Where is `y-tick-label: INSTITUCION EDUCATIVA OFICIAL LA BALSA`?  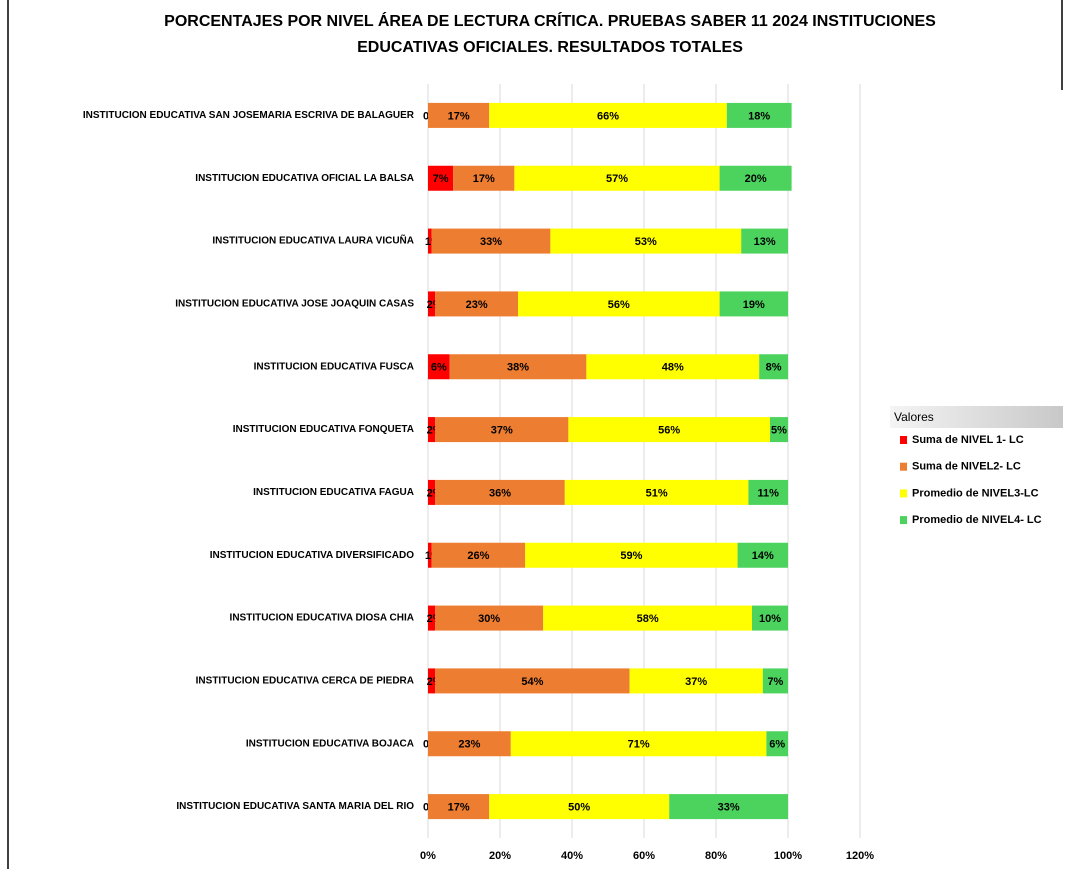
y-tick-label: INSTITUCION EDUCATIVA OFICIAL LA BALSA is located at coordinates (304, 178).